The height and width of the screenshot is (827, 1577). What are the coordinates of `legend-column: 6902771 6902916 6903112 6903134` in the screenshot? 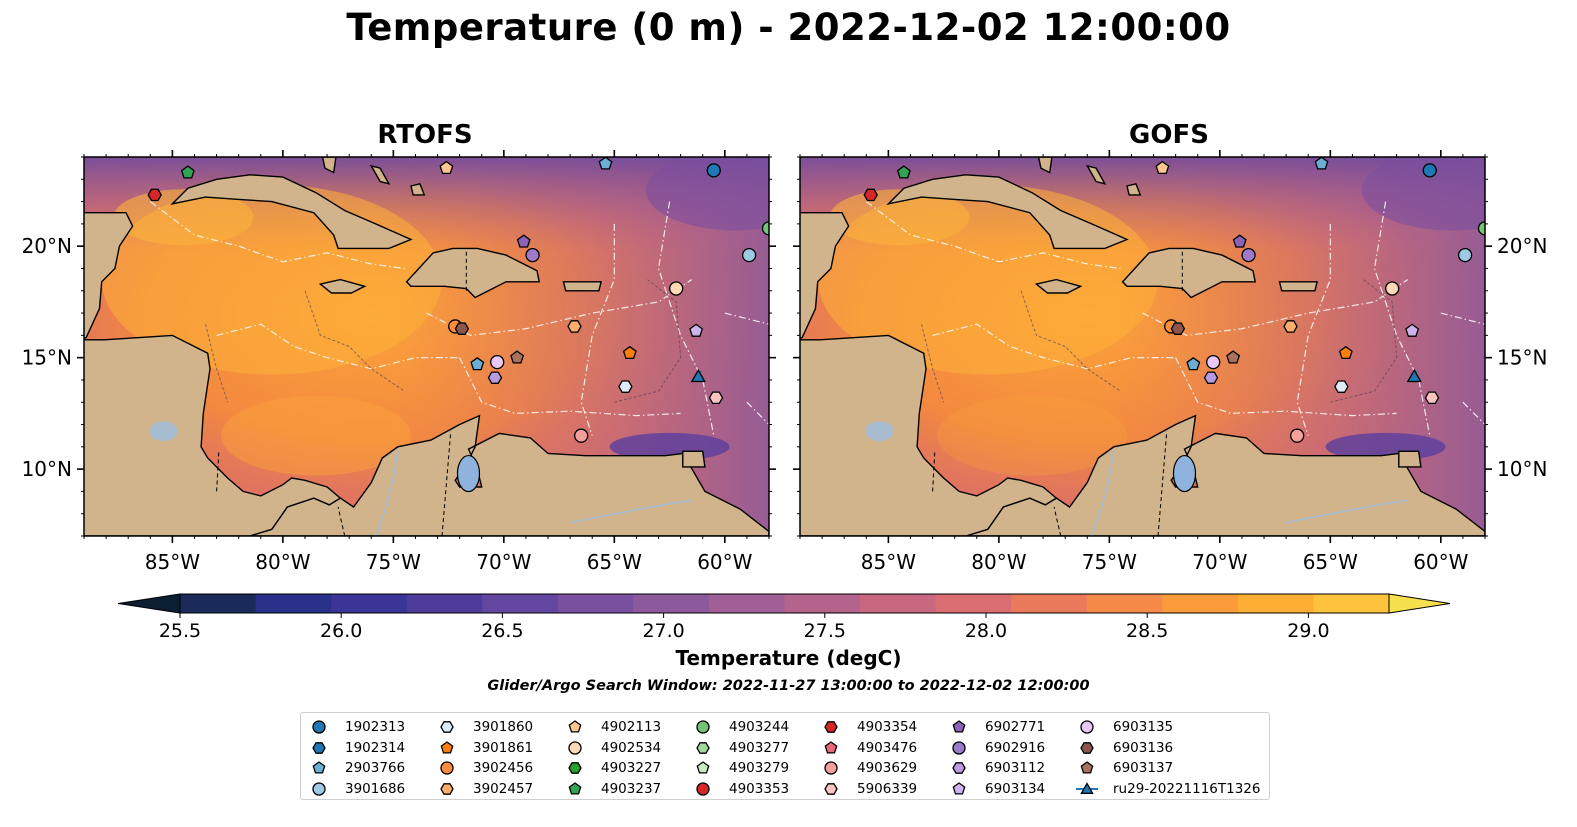 It's located at (996, 758).